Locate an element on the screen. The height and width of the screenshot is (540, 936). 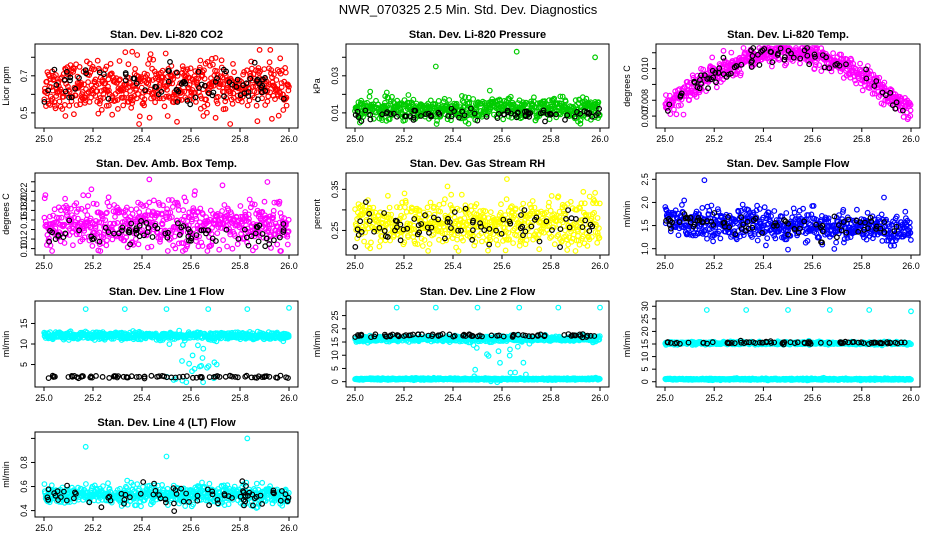
x-tick-label: 25.0 is located at coordinates (665, 139).